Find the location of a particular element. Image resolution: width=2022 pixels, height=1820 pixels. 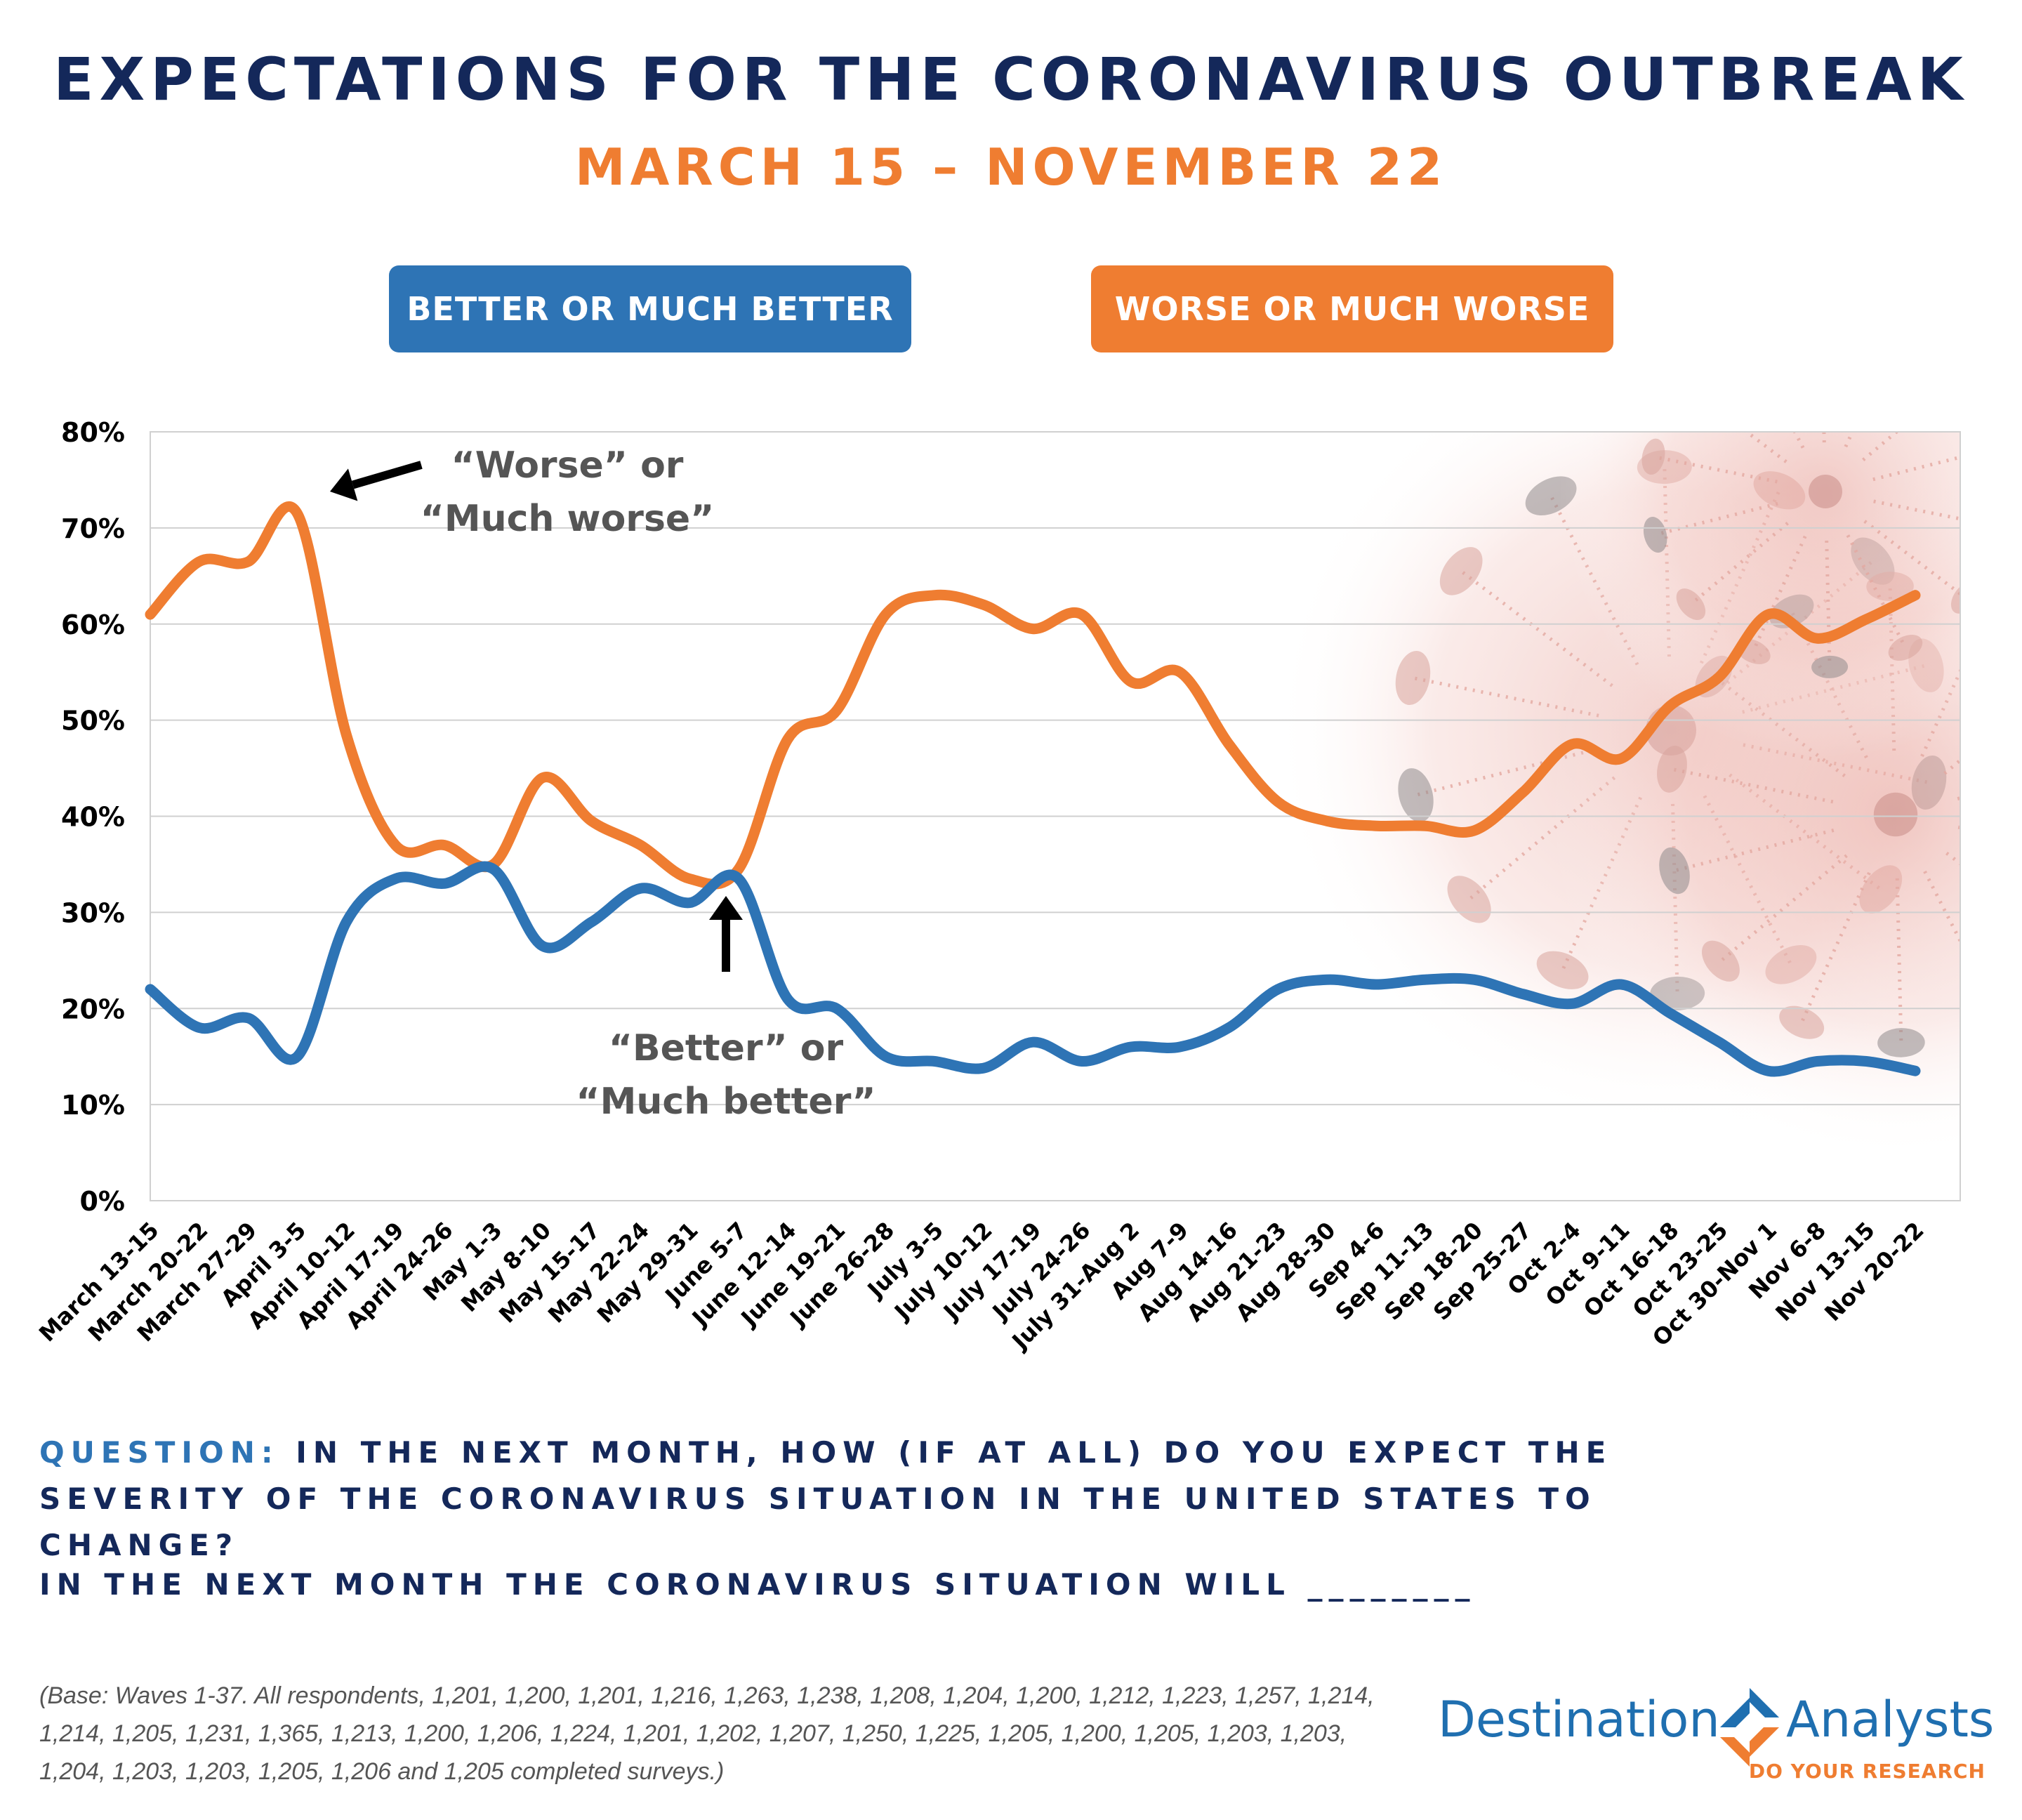

question-label: QUESTION: is located at coordinates (159, 1453).